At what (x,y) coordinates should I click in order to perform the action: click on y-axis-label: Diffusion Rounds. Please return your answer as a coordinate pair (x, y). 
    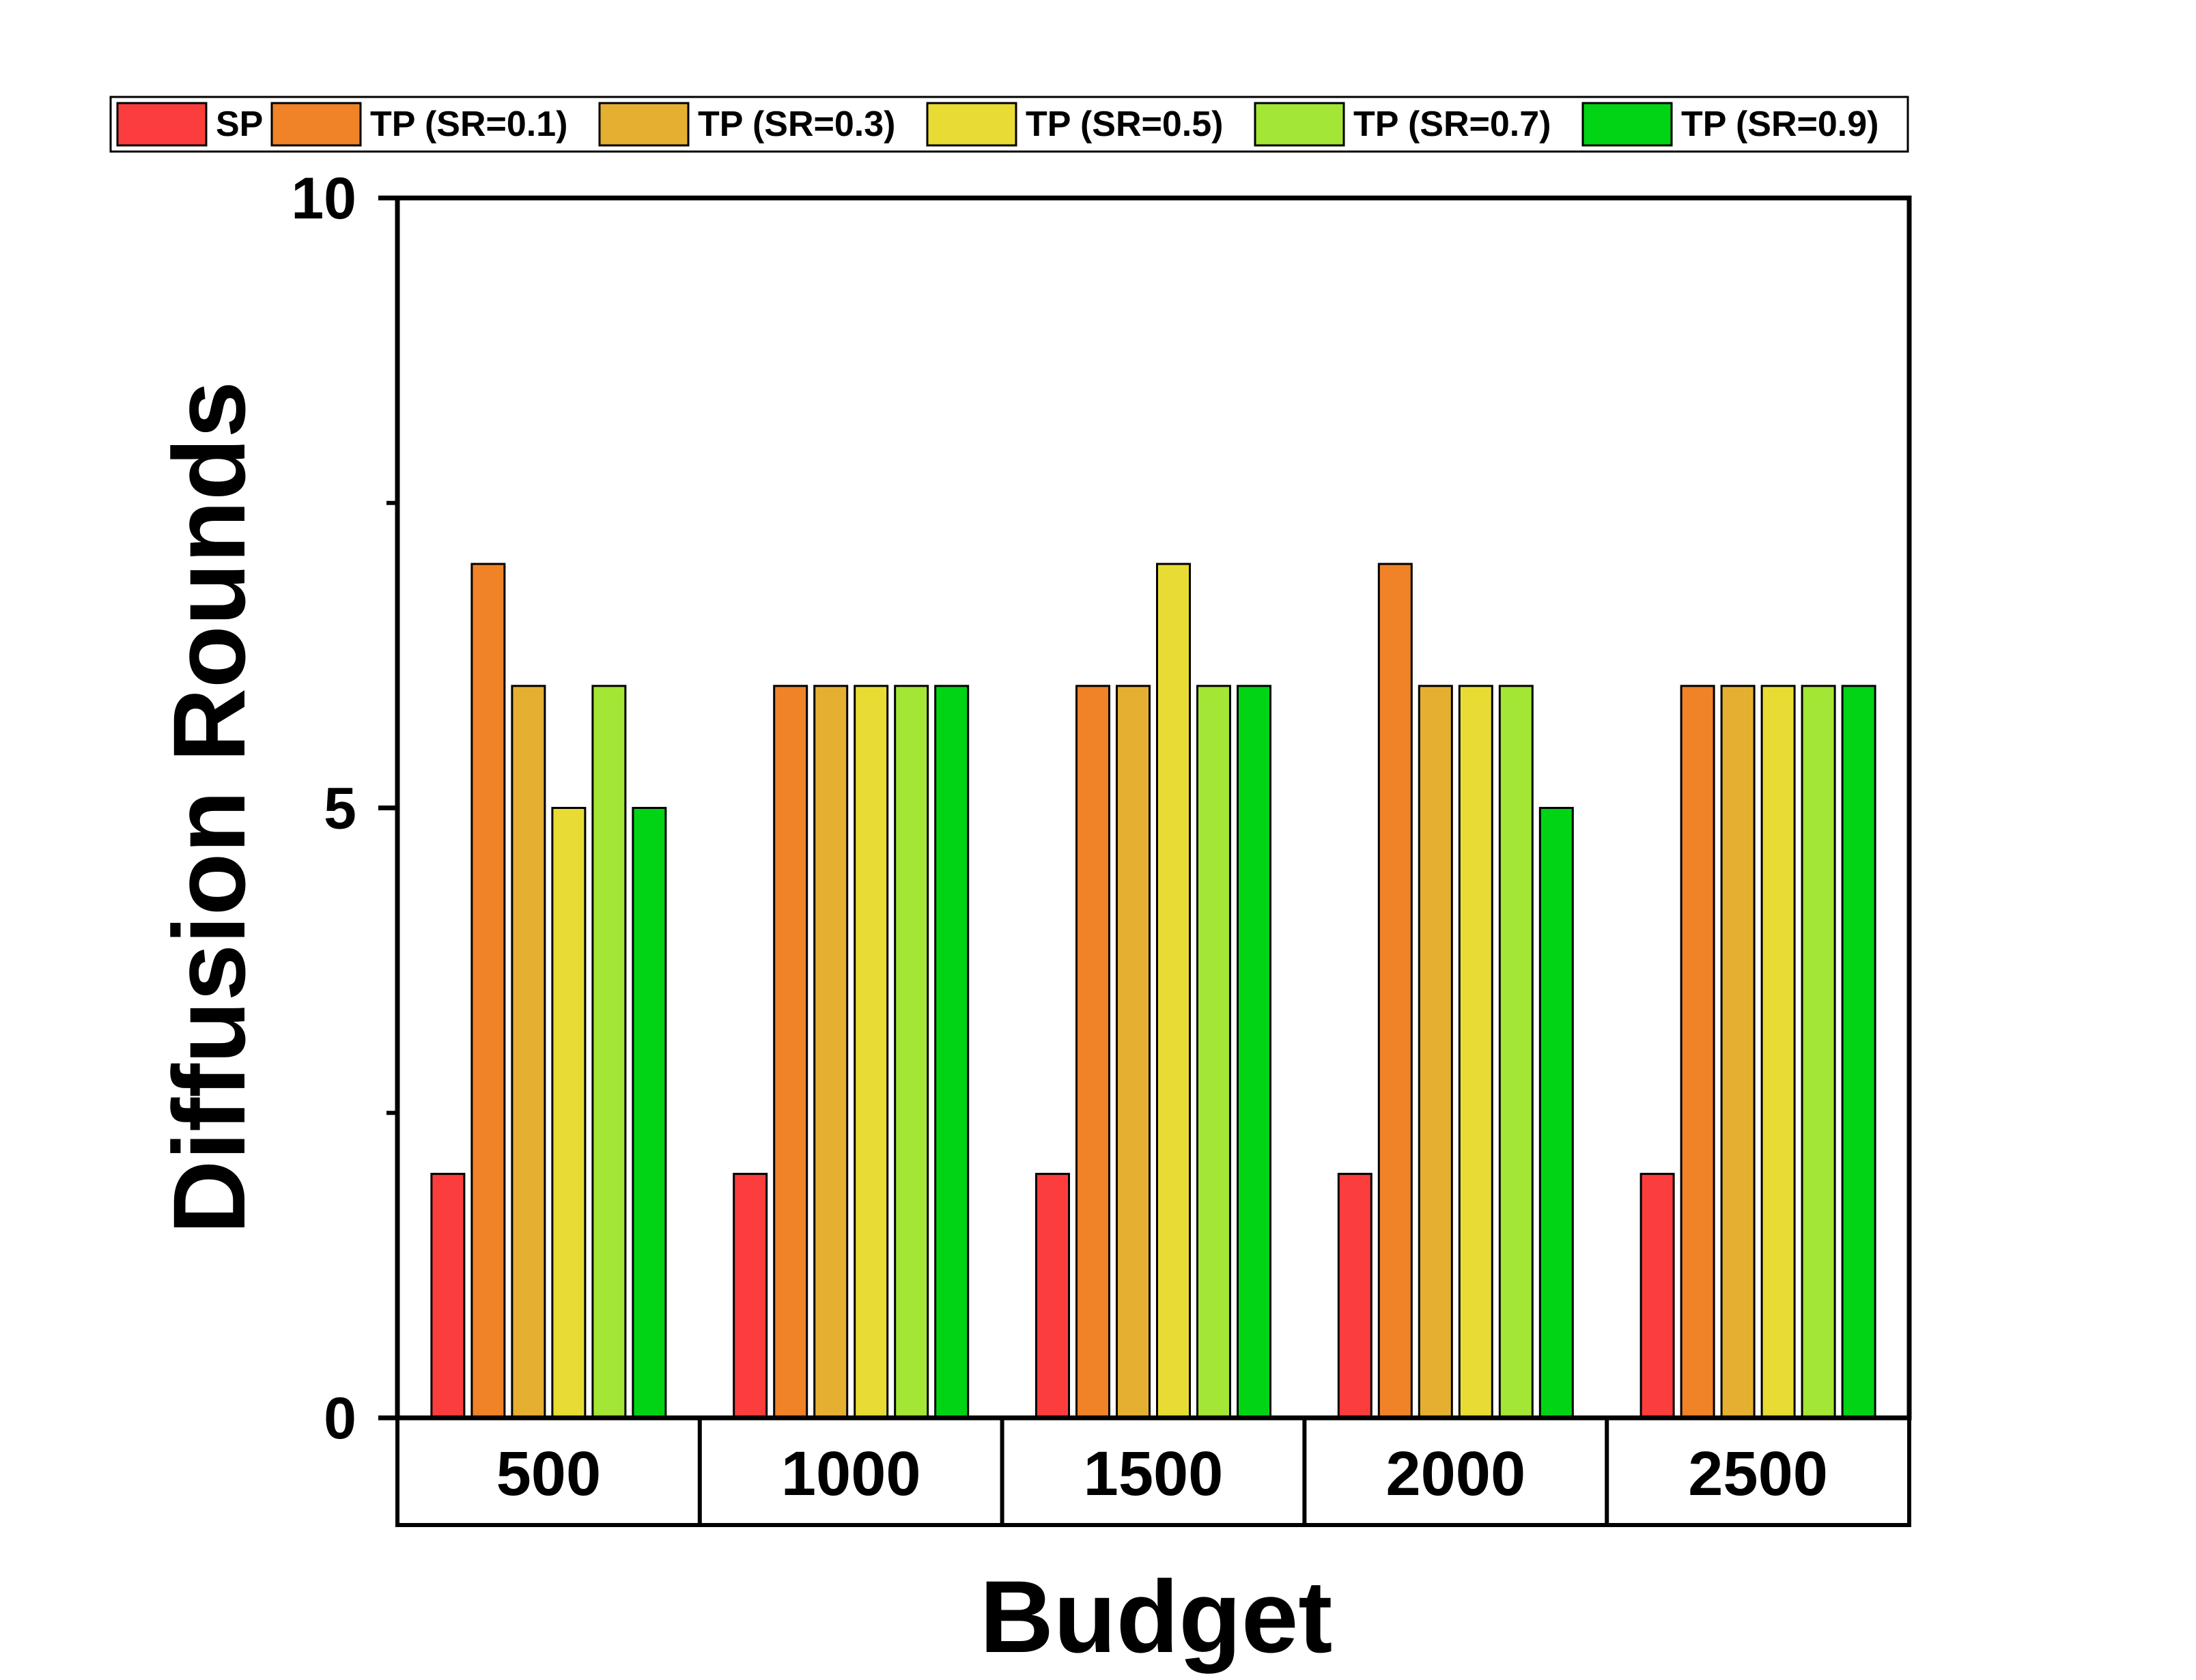
    Looking at the image, I should click on (209, 807).